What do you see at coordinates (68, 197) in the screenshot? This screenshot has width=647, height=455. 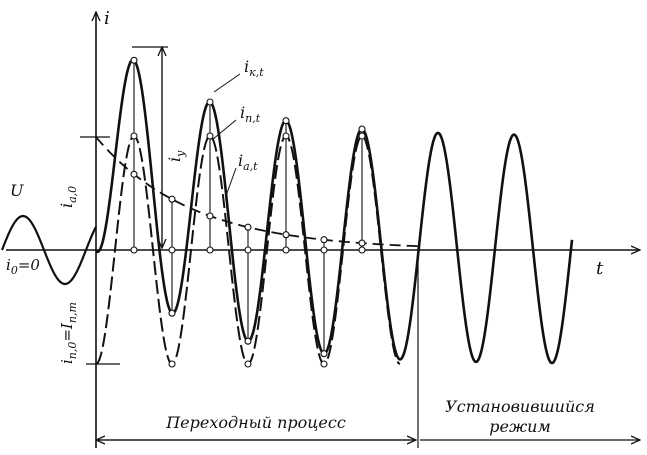 I see `ia0-label: ia,0` at bounding box center [68, 197].